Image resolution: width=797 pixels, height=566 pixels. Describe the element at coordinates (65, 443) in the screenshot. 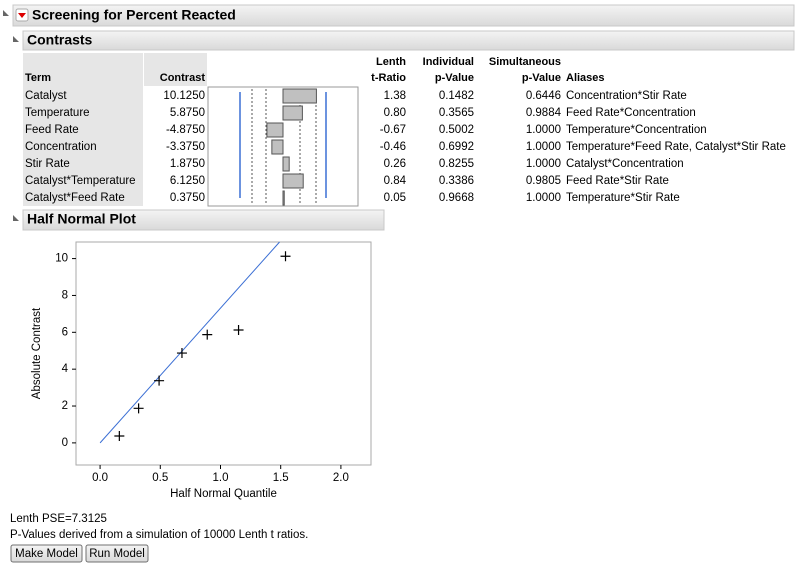

I see `y-tick-label: 0` at that location.